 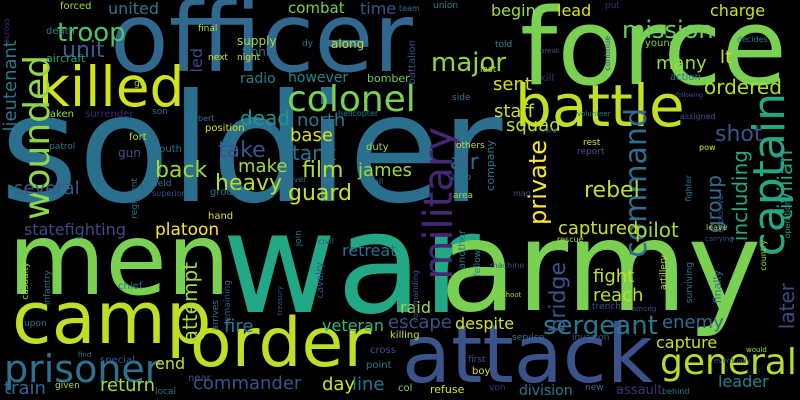 What do you see at coordinates (218, 58) in the screenshot?
I see `word-next: next` at bounding box center [218, 58].